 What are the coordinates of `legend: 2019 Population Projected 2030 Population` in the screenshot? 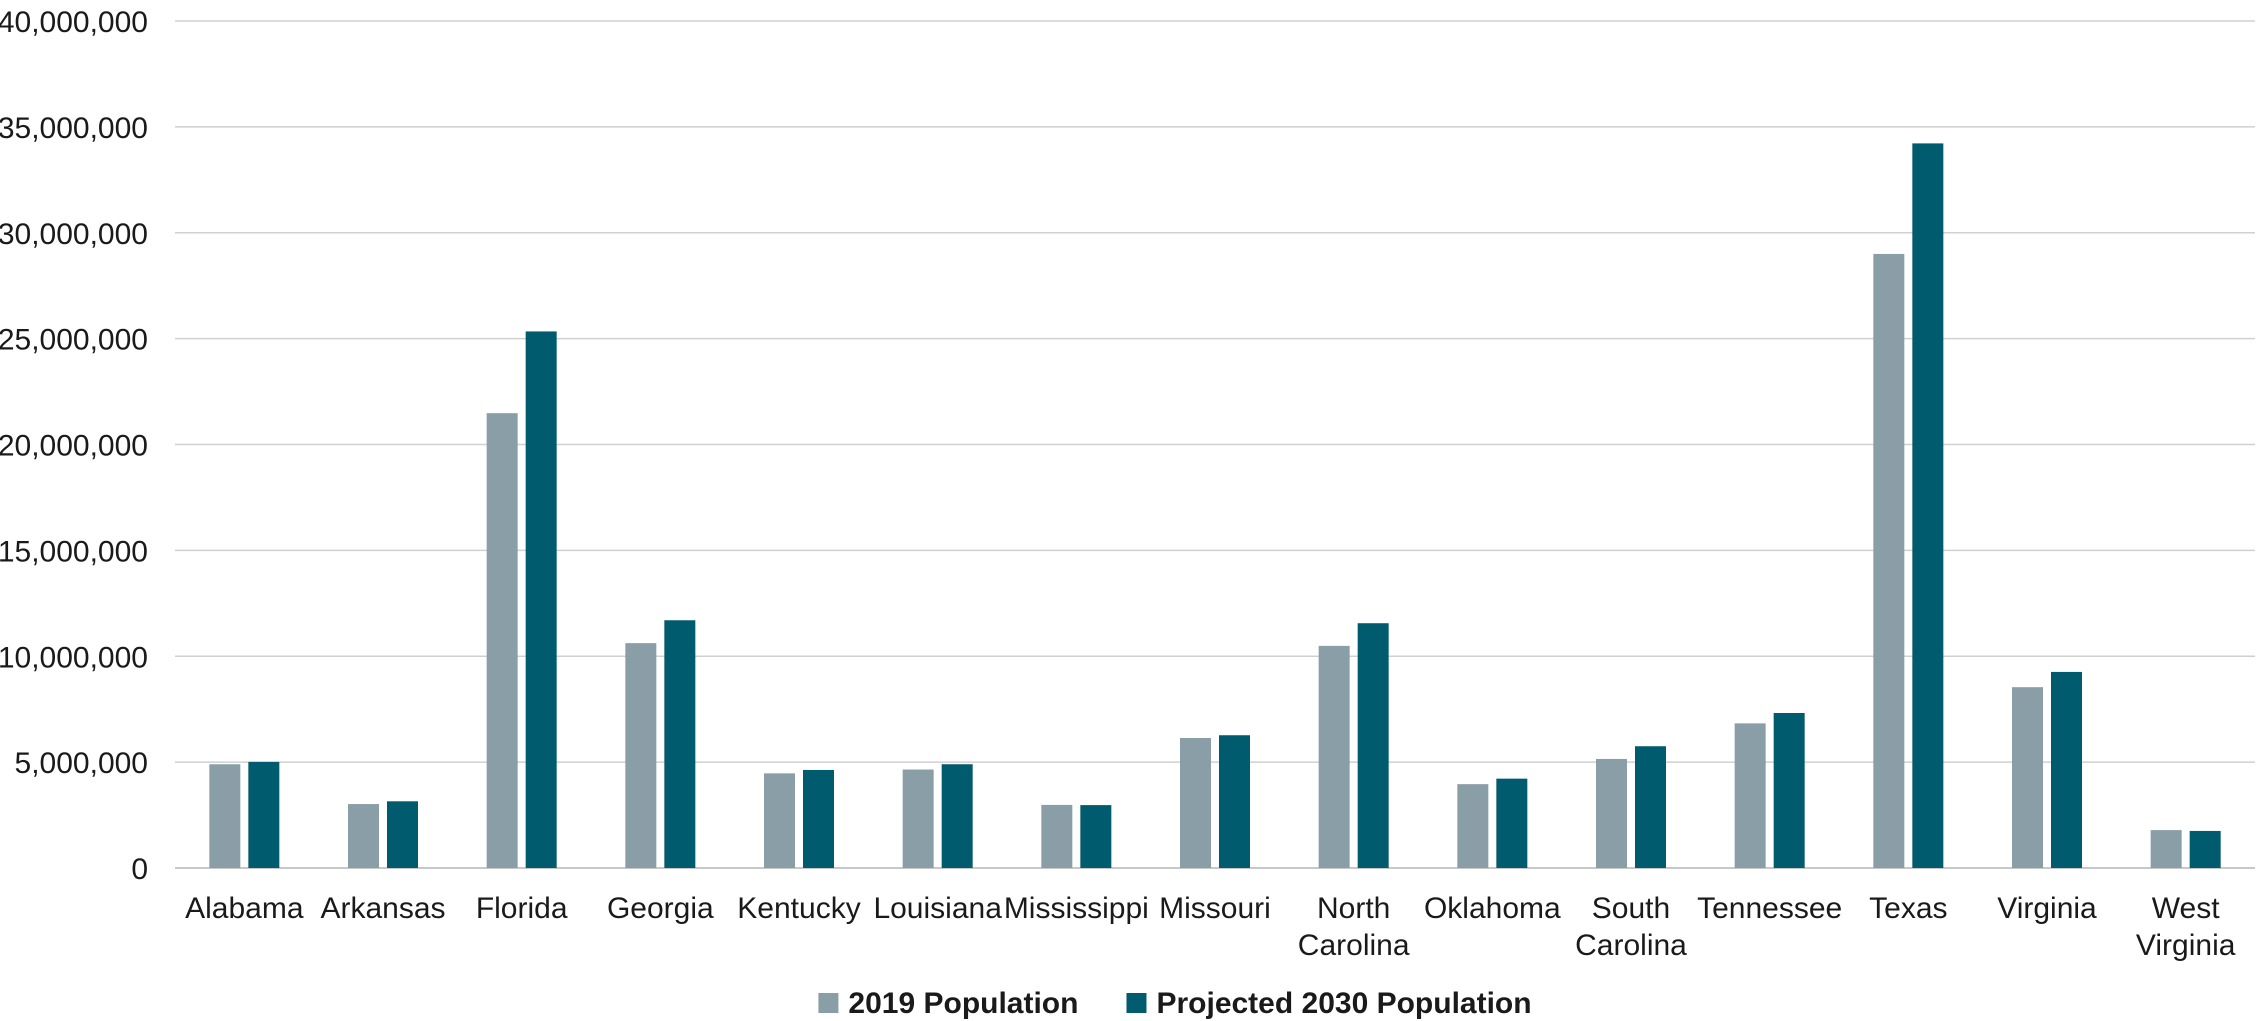 It's located at (1175, 1003).